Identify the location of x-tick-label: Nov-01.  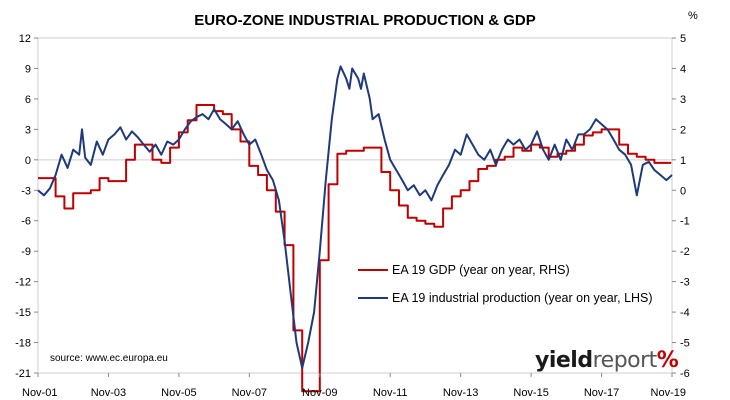
(39, 393).